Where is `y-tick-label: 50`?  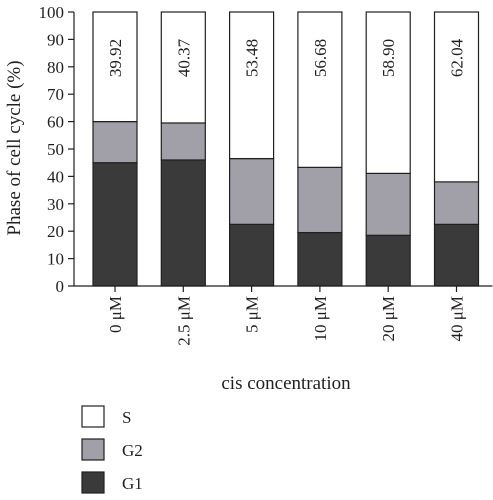
y-tick-label: 50 is located at coordinates (55, 149).